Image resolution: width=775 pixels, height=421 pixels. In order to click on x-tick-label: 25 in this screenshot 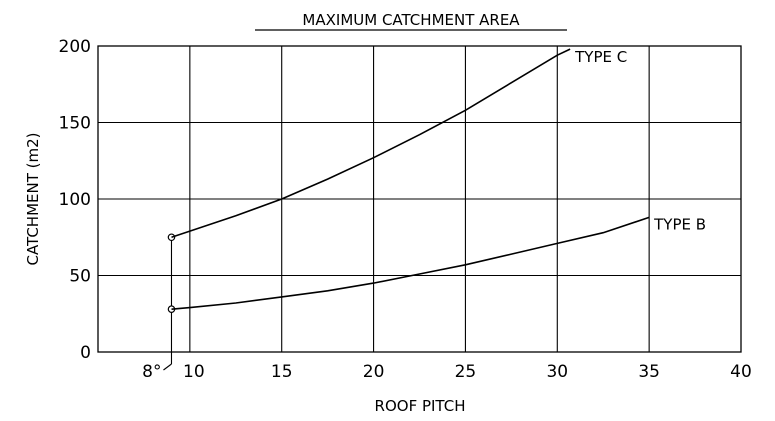, I will do `click(466, 372)`.